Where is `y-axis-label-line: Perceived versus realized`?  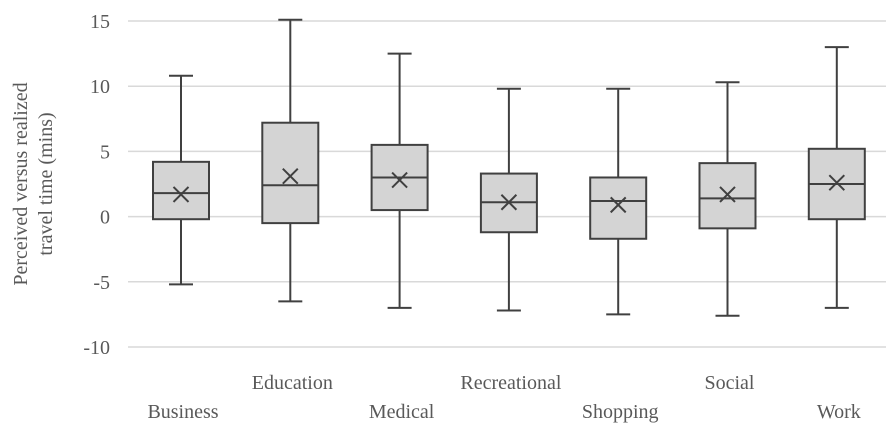 y-axis-label-line: Perceived versus realized is located at coordinates (21, 183).